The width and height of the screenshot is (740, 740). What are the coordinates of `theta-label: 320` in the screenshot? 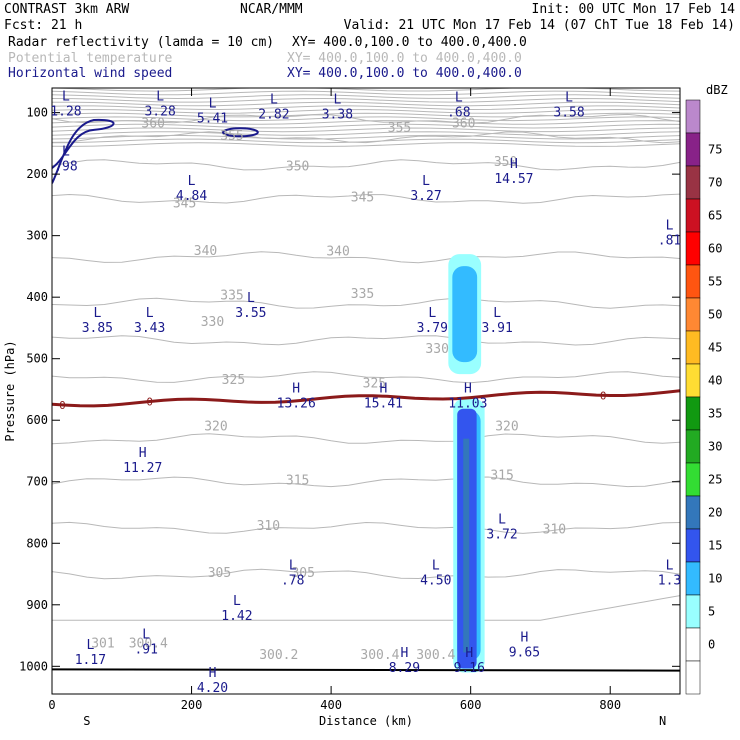 It's located at (215, 426).